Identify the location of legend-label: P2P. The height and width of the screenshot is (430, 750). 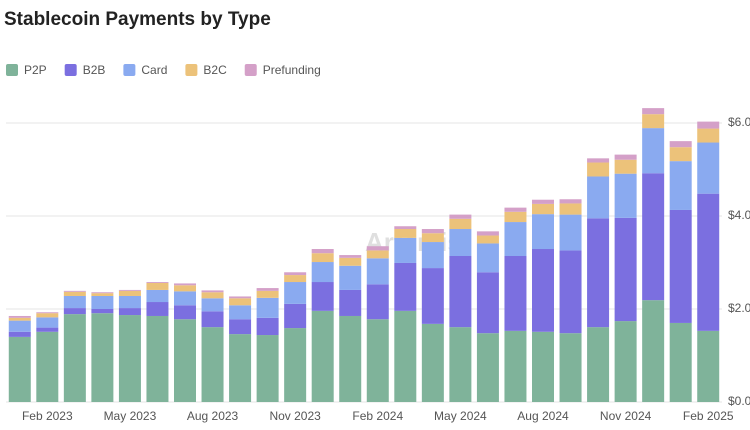
(35, 70).